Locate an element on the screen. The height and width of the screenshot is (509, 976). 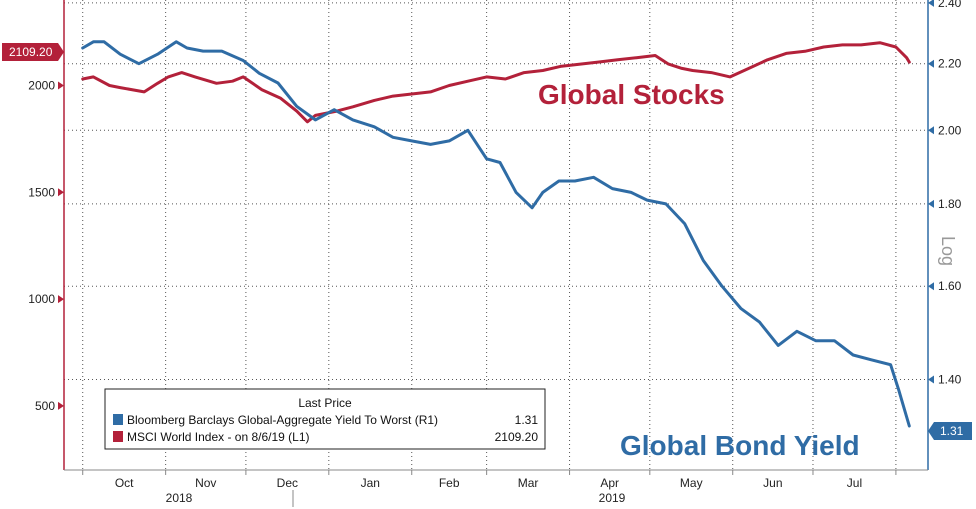
left-tick-label: 1000 is located at coordinates (41, 299).